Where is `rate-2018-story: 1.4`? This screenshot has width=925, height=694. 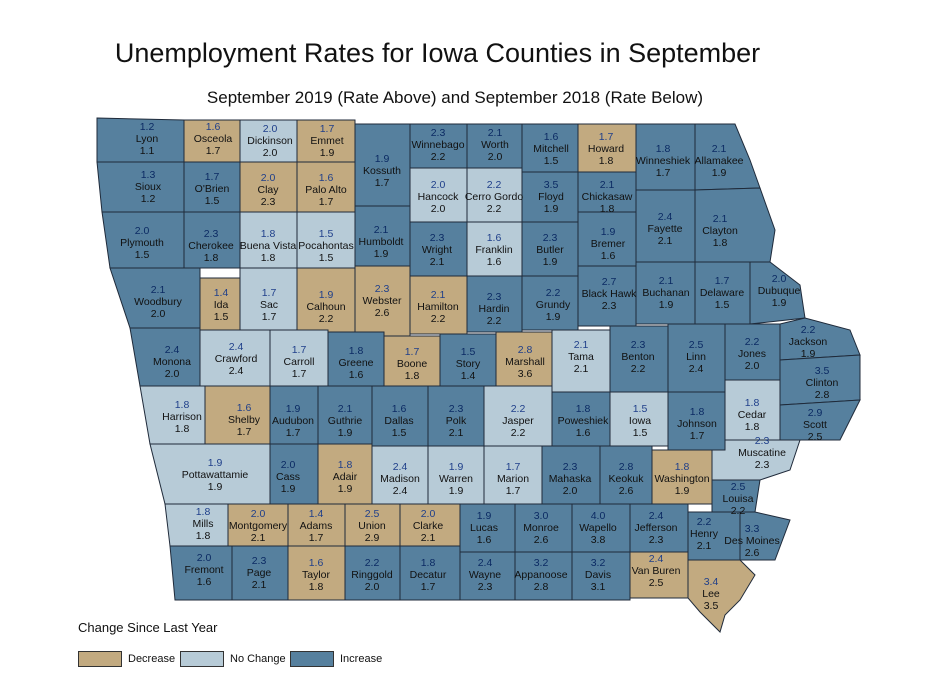
rate-2018-story: 1.4 is located at coordinates (468, 376).